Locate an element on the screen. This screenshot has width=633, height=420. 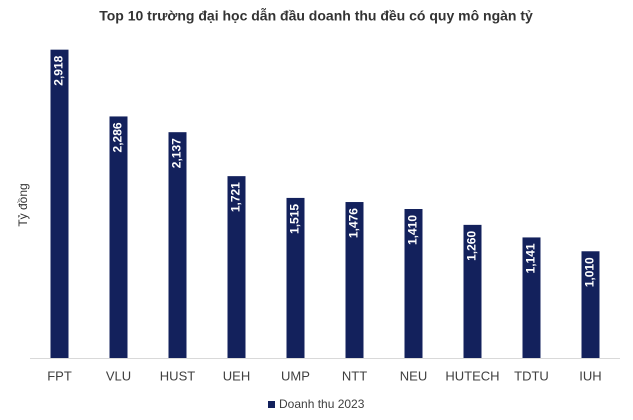
data-label: 2,918 is located at coordinates (59, 70).